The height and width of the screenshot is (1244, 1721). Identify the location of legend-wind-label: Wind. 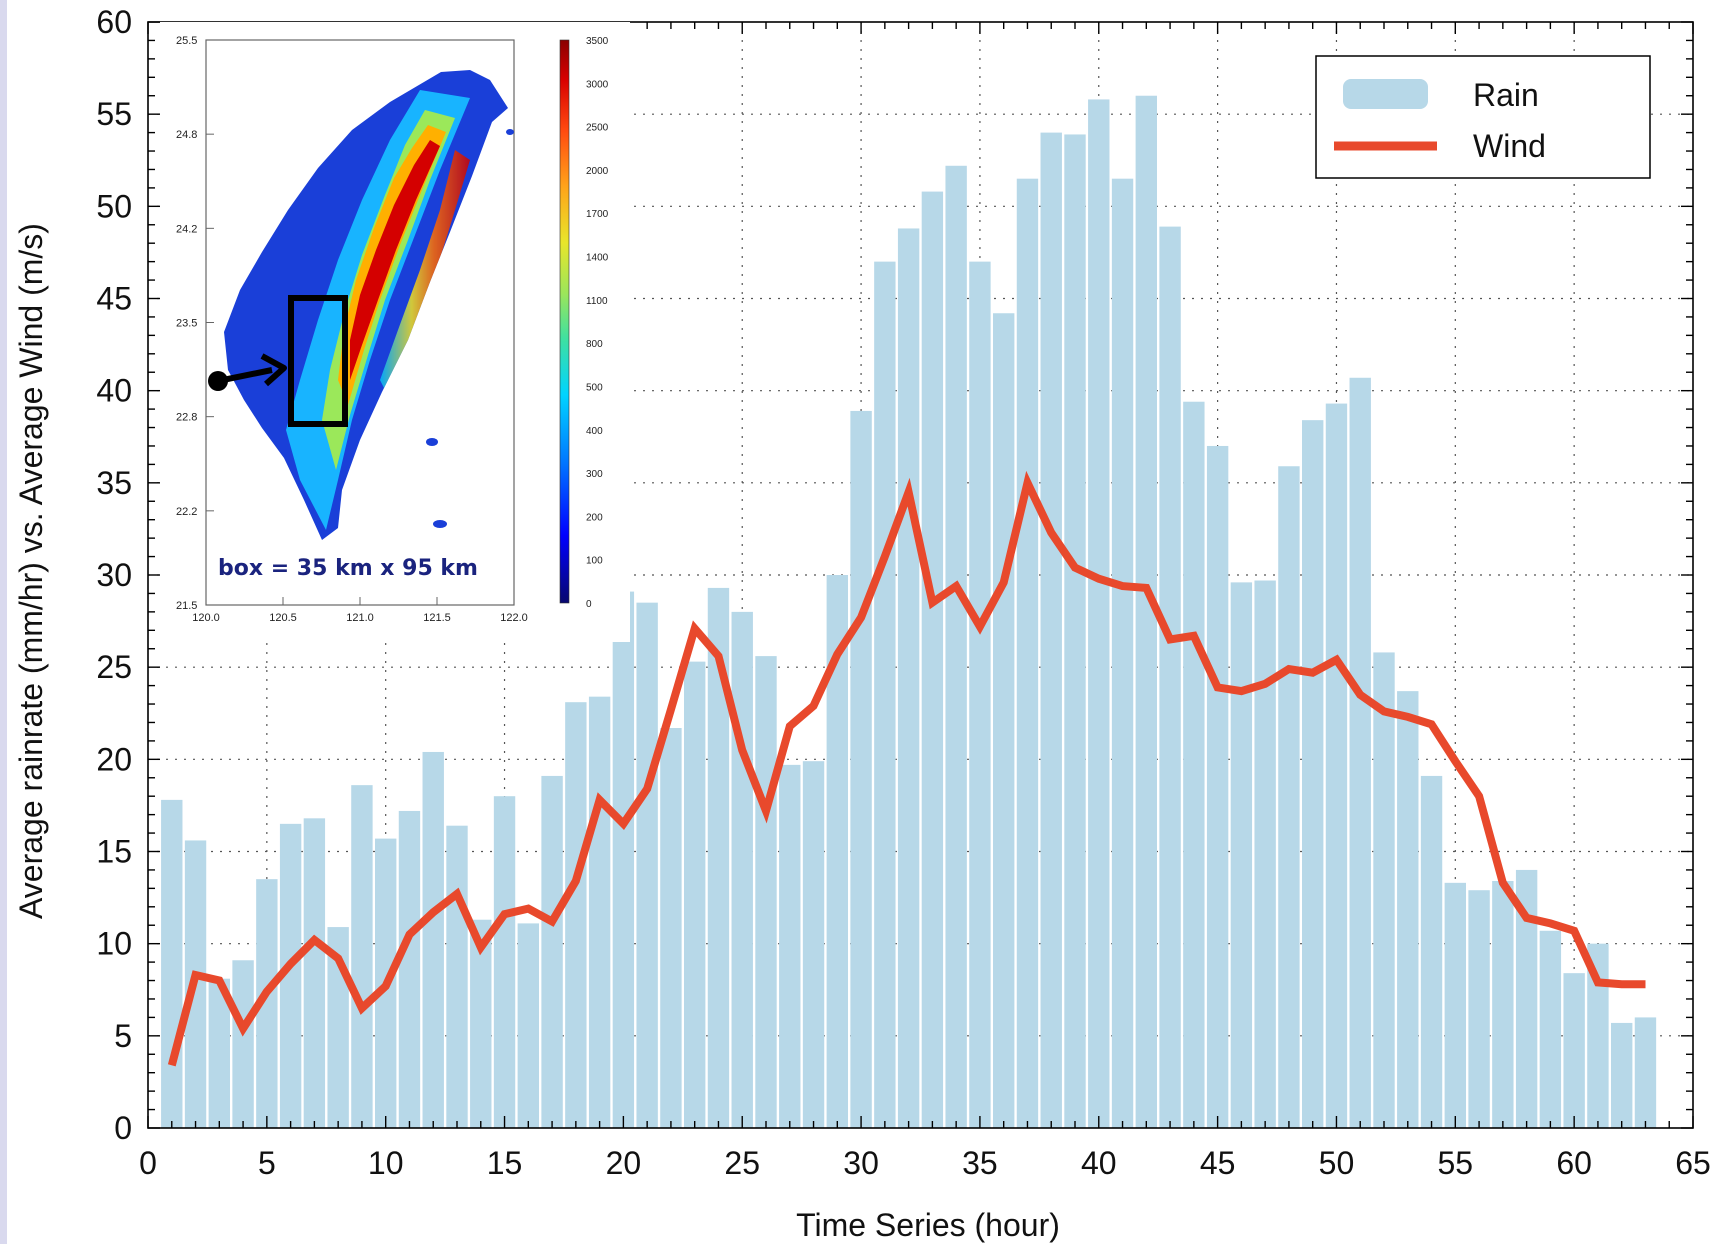
(1509, 146).